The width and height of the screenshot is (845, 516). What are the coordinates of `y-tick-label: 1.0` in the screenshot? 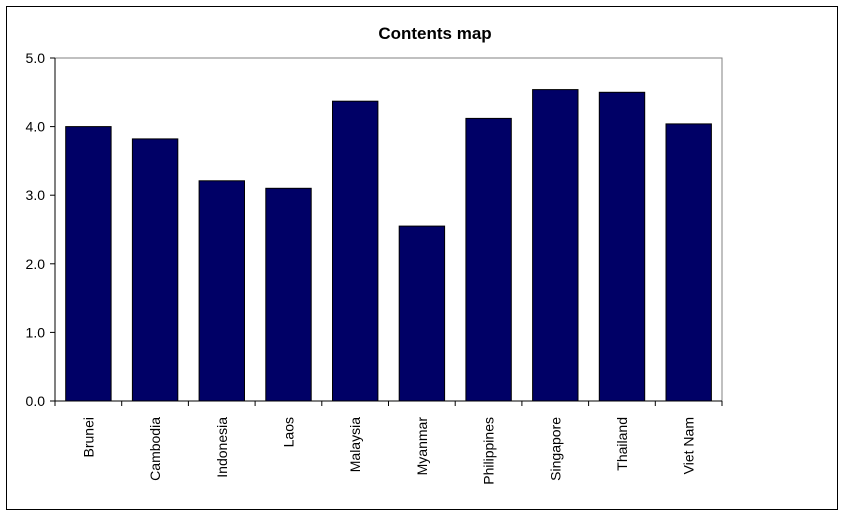 It's located at (36, 332).